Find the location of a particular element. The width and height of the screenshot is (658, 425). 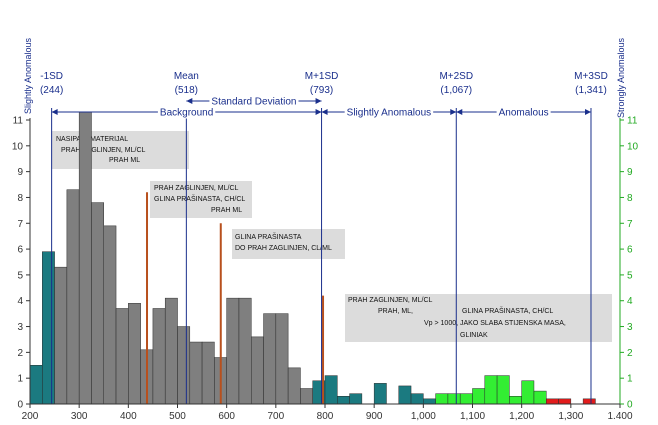

stat-label: M+1SD is located at coordinates (322, 76).